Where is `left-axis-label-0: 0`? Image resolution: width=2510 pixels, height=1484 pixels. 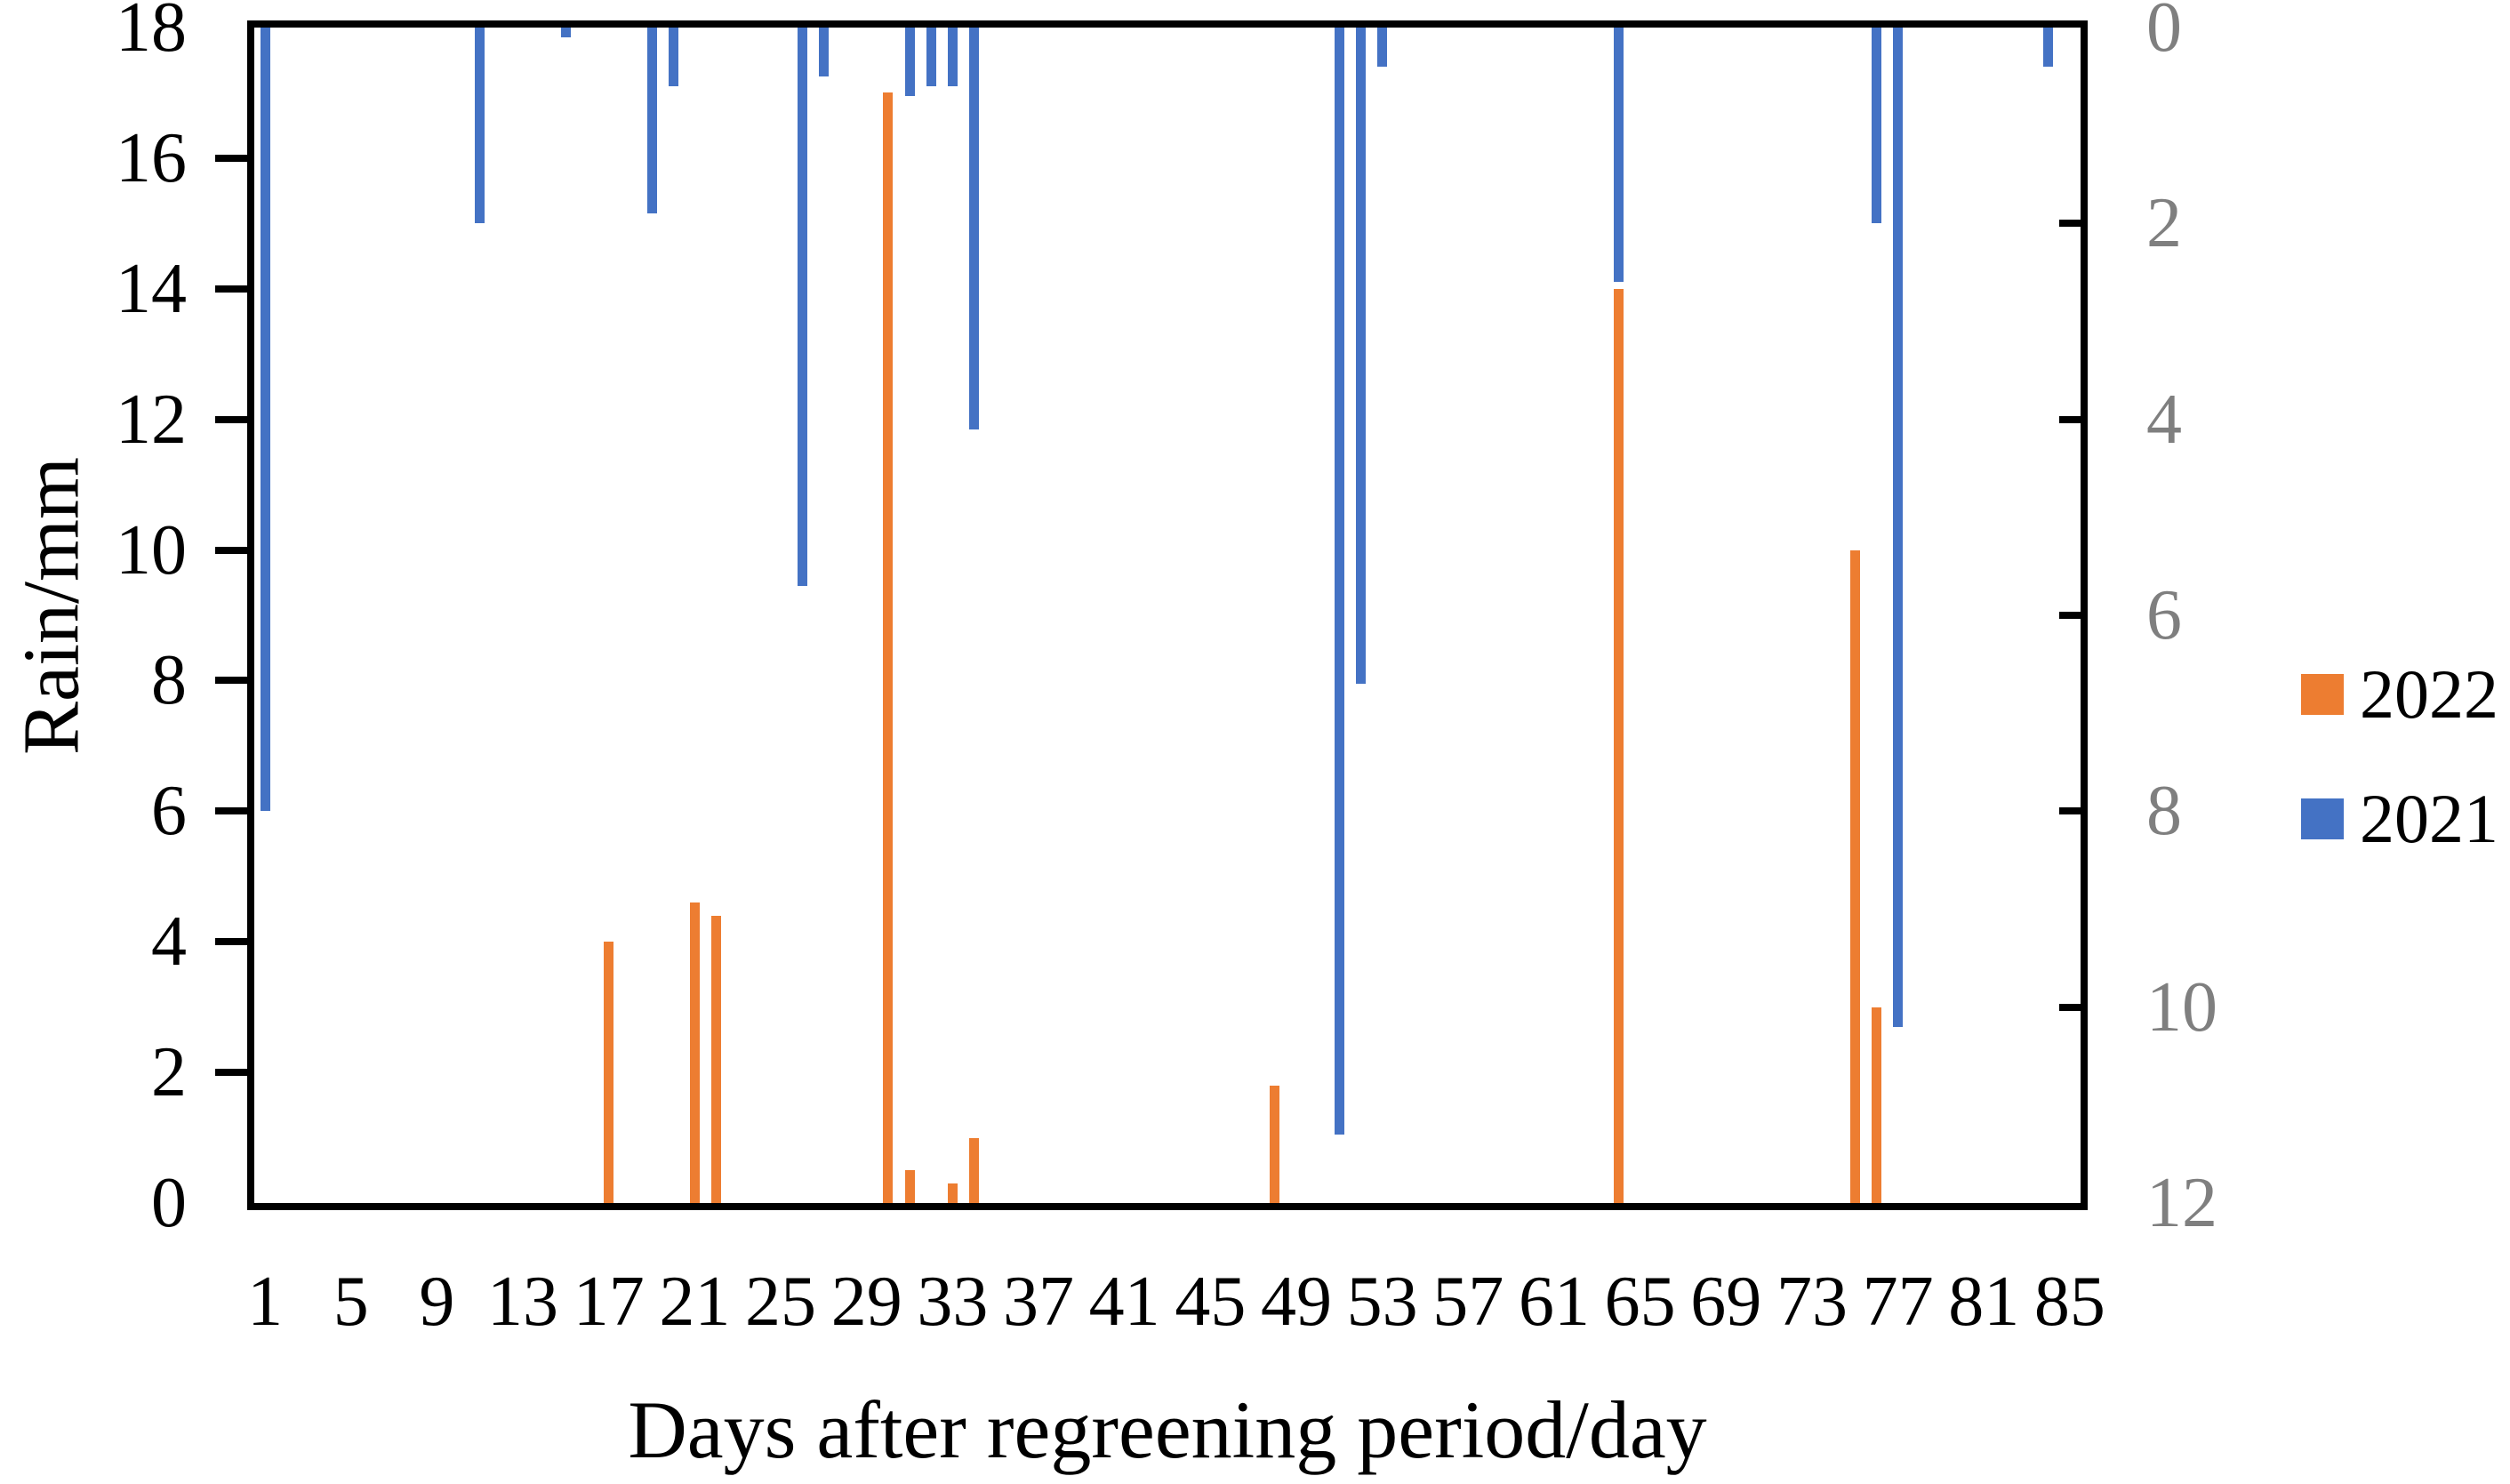 left-axis-label-0: 0 is located at coordinates (169, 1203).